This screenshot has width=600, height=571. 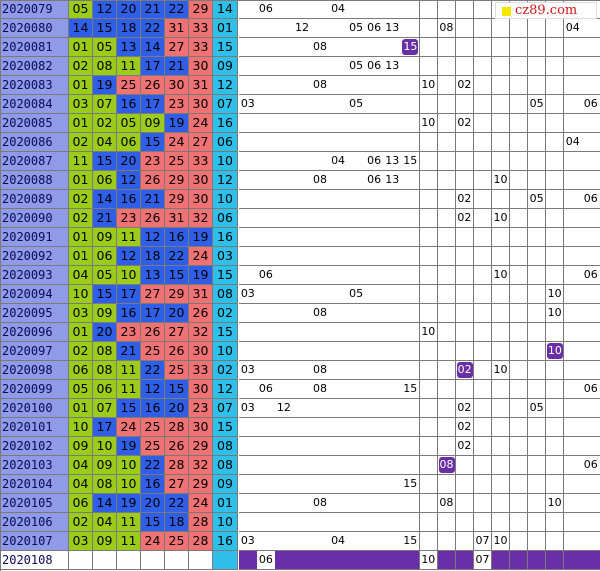 I want to click on red-ball-cell: 20, so click(x=129, y=161).